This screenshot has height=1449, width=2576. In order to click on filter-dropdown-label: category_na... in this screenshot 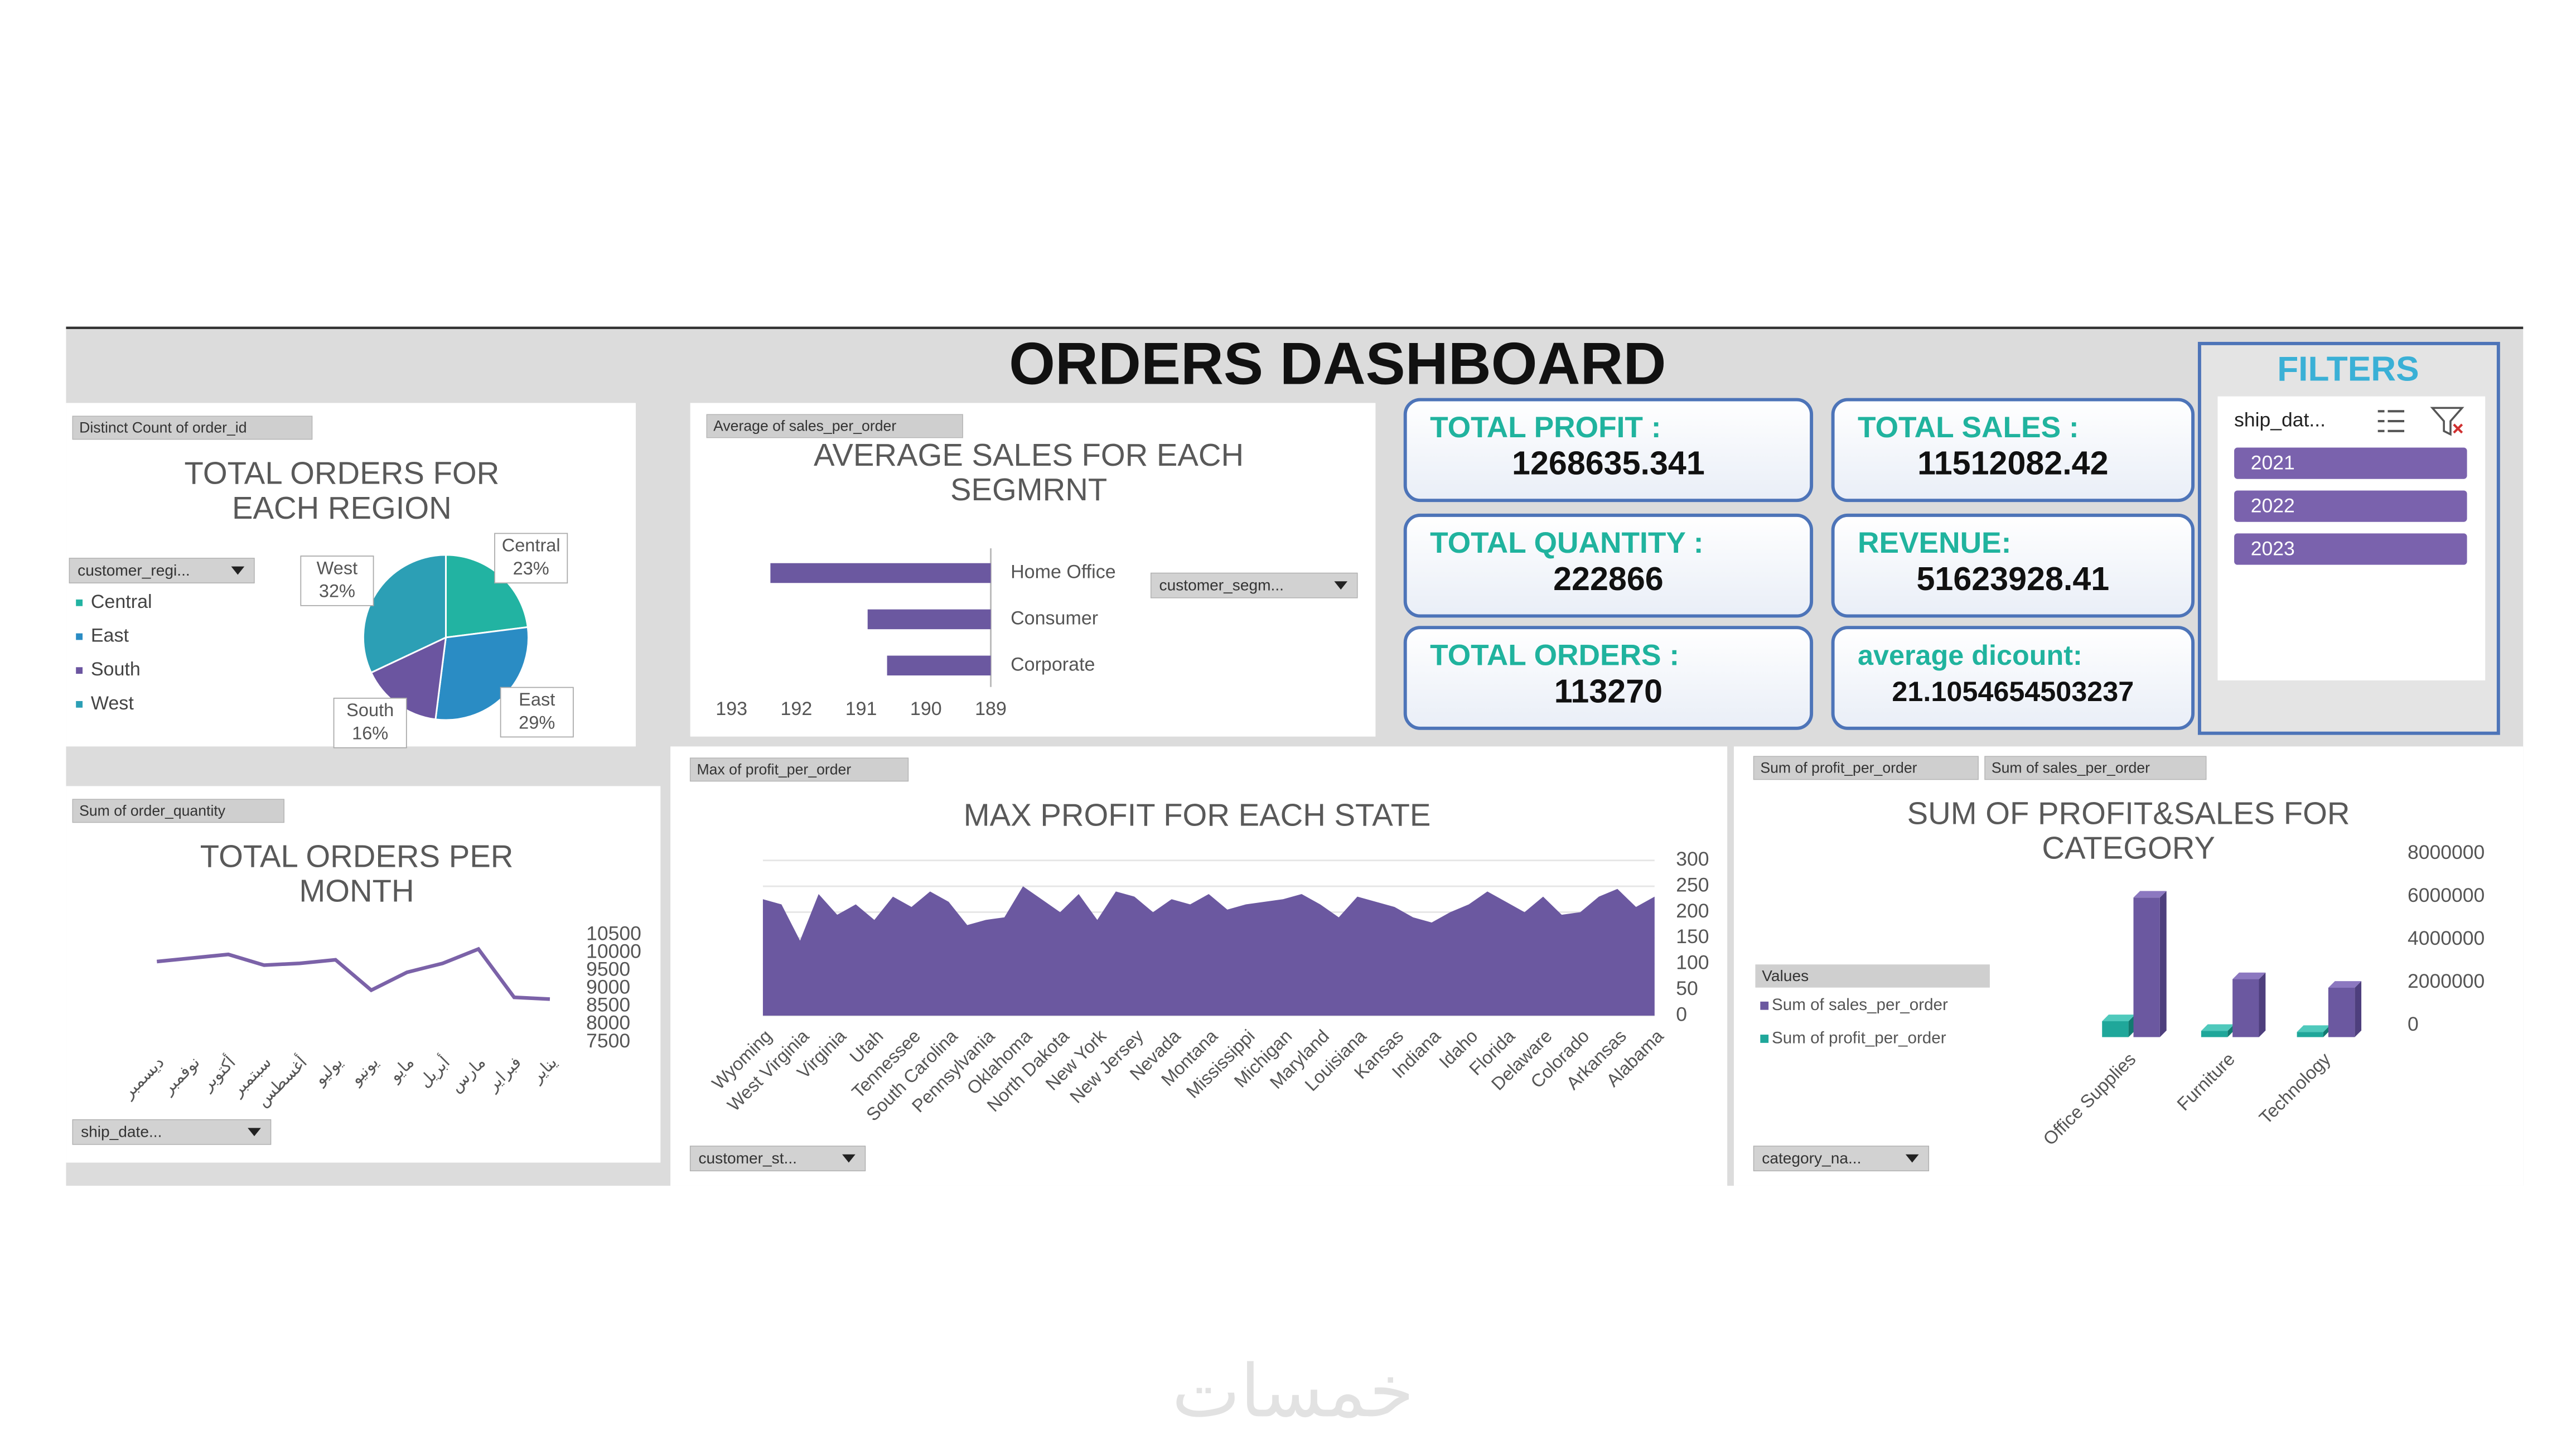, I will do `click(1812, 1158)`.